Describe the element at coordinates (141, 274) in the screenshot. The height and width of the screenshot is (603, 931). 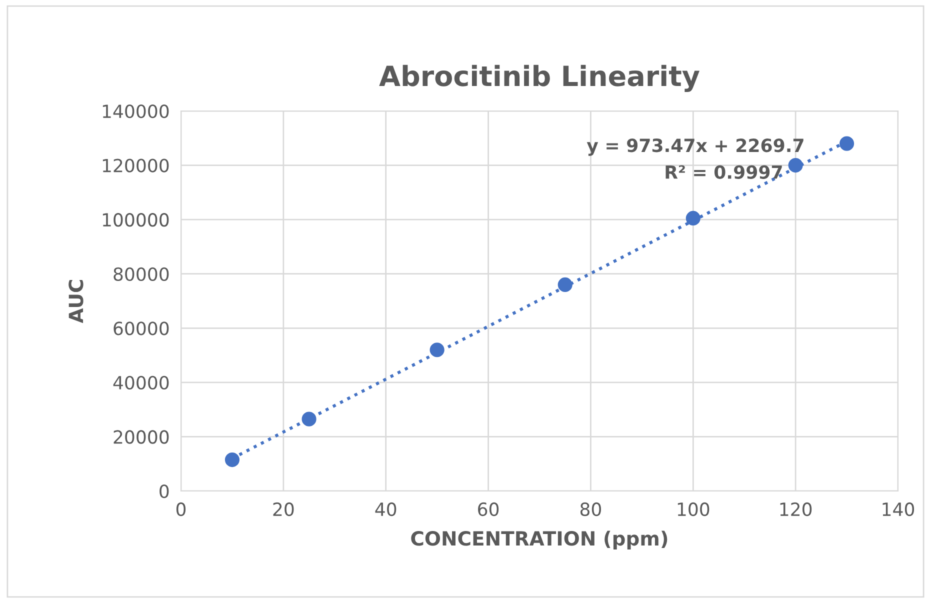
I see `y-tick-label: 80000` at that location.